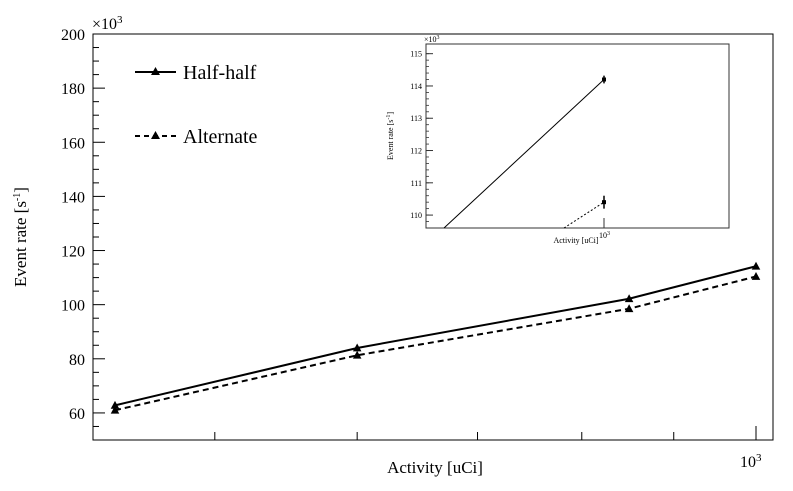 This screenshot has height=491, width=793. Describe the element at coordinates (416, 183) in the screenshot. I see `inset-y-tick-label: 111` at that location.